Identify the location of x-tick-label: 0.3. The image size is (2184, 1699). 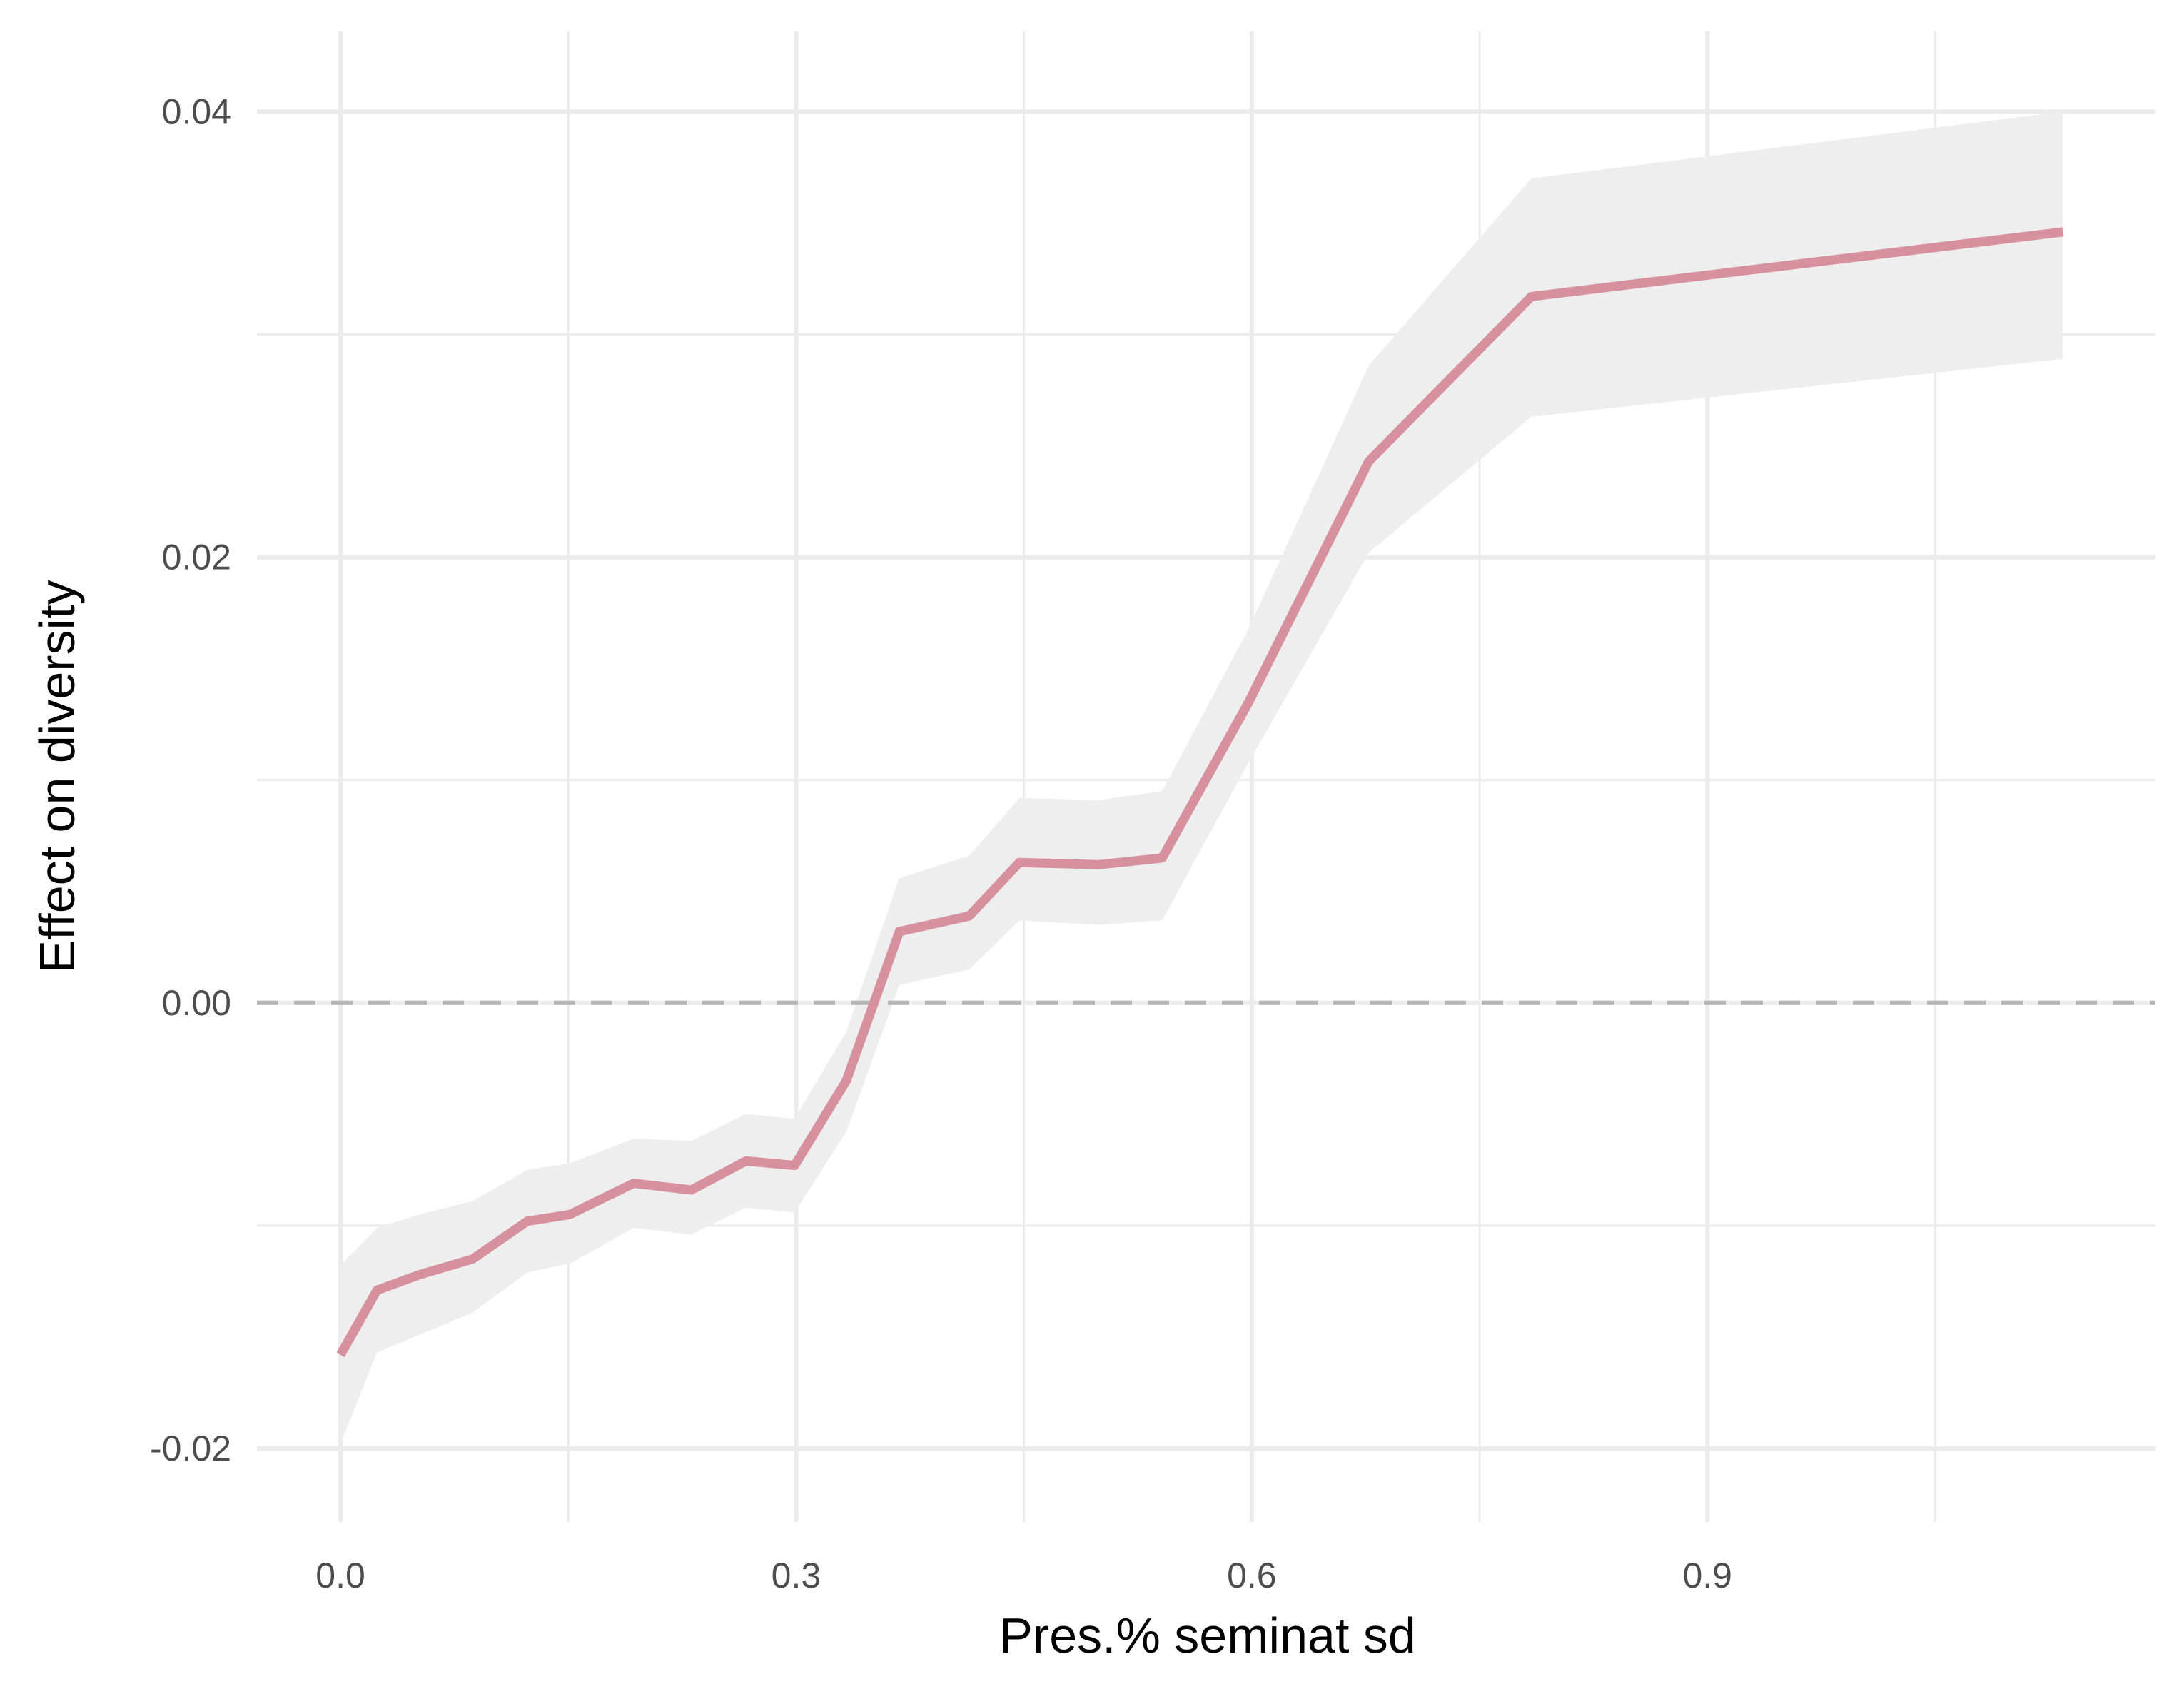
(796, 1575).